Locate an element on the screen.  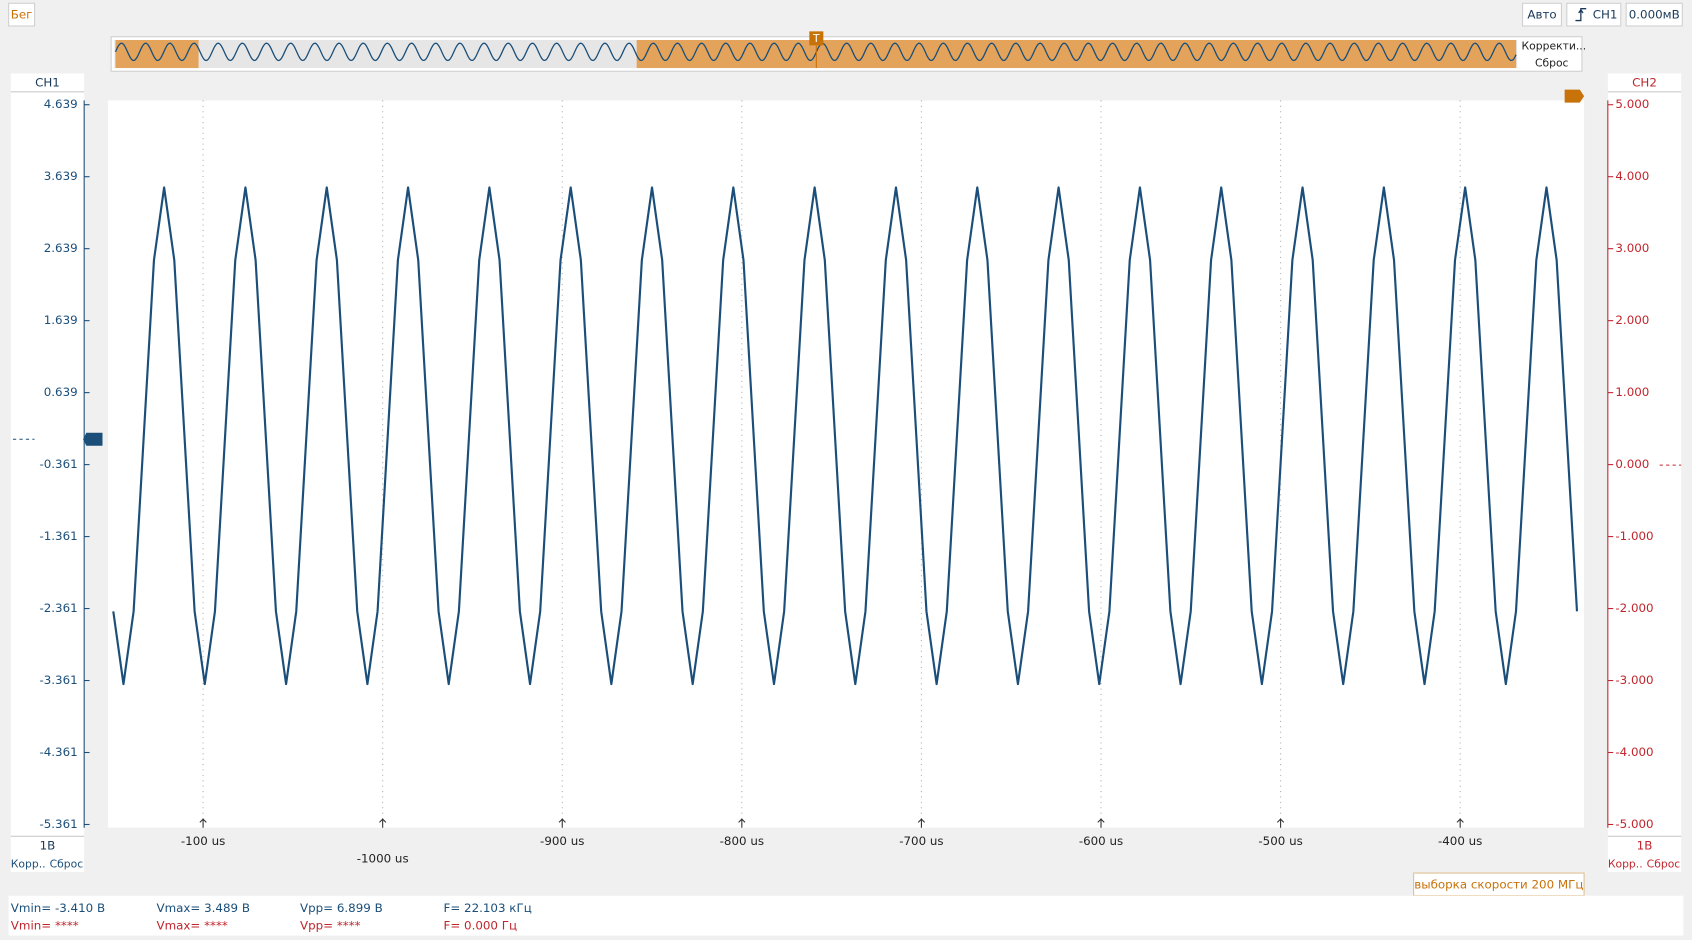
ch2-measurement: Vpp= **** is located at coordinates (330, 925).